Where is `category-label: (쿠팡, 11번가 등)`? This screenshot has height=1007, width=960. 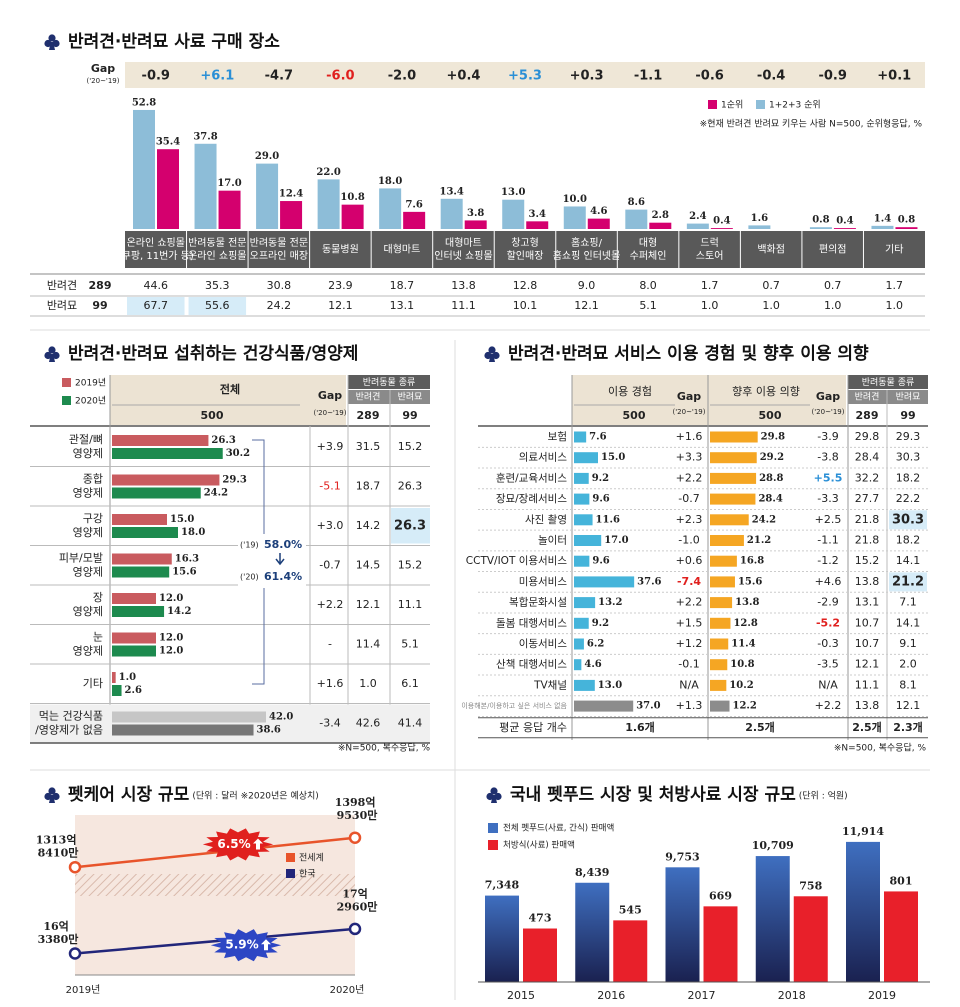 category-label: (쿠팡, 11번가 등) is located at coordinates (156, 256).